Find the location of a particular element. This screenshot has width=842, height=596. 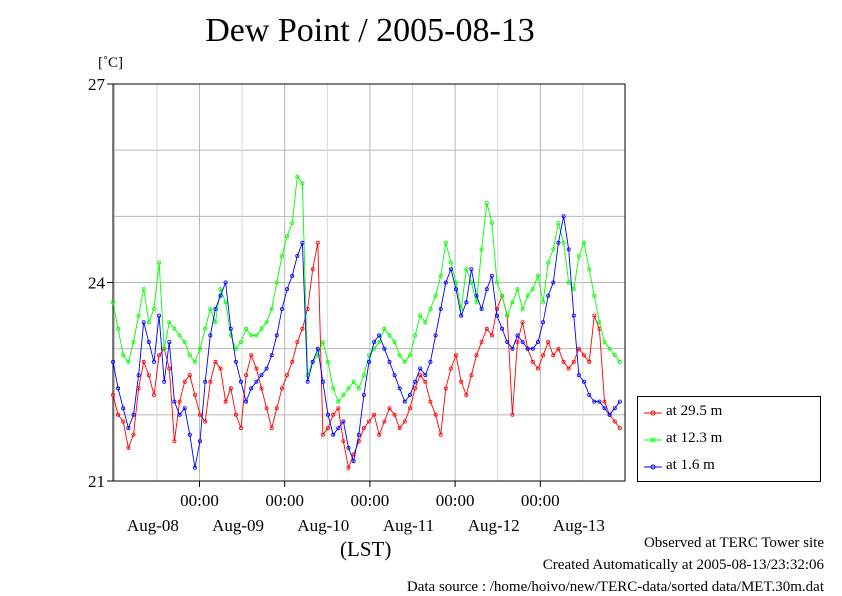

x-tick-day-label: Aug-09 is located at coordinates (238, 525).